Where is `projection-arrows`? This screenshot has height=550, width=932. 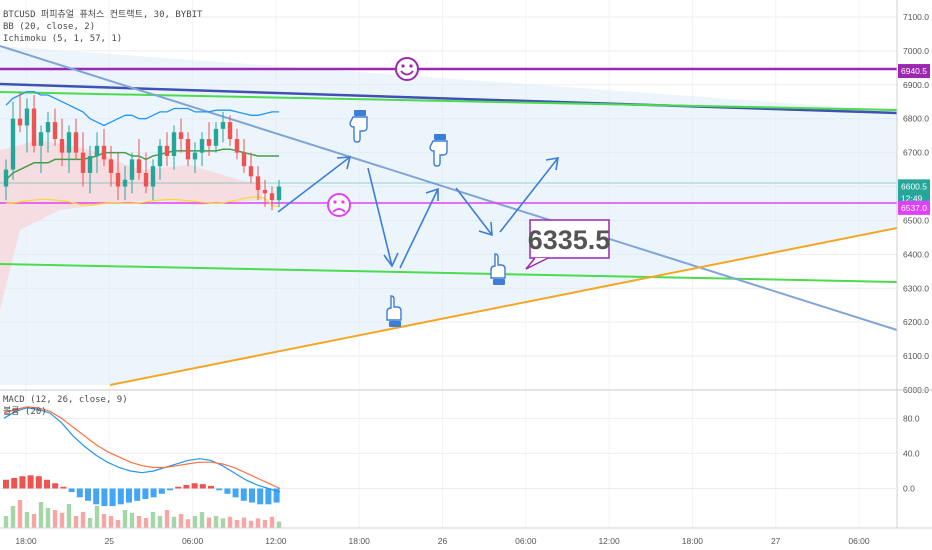 projection-arrows is located at coordinates (418, 212).